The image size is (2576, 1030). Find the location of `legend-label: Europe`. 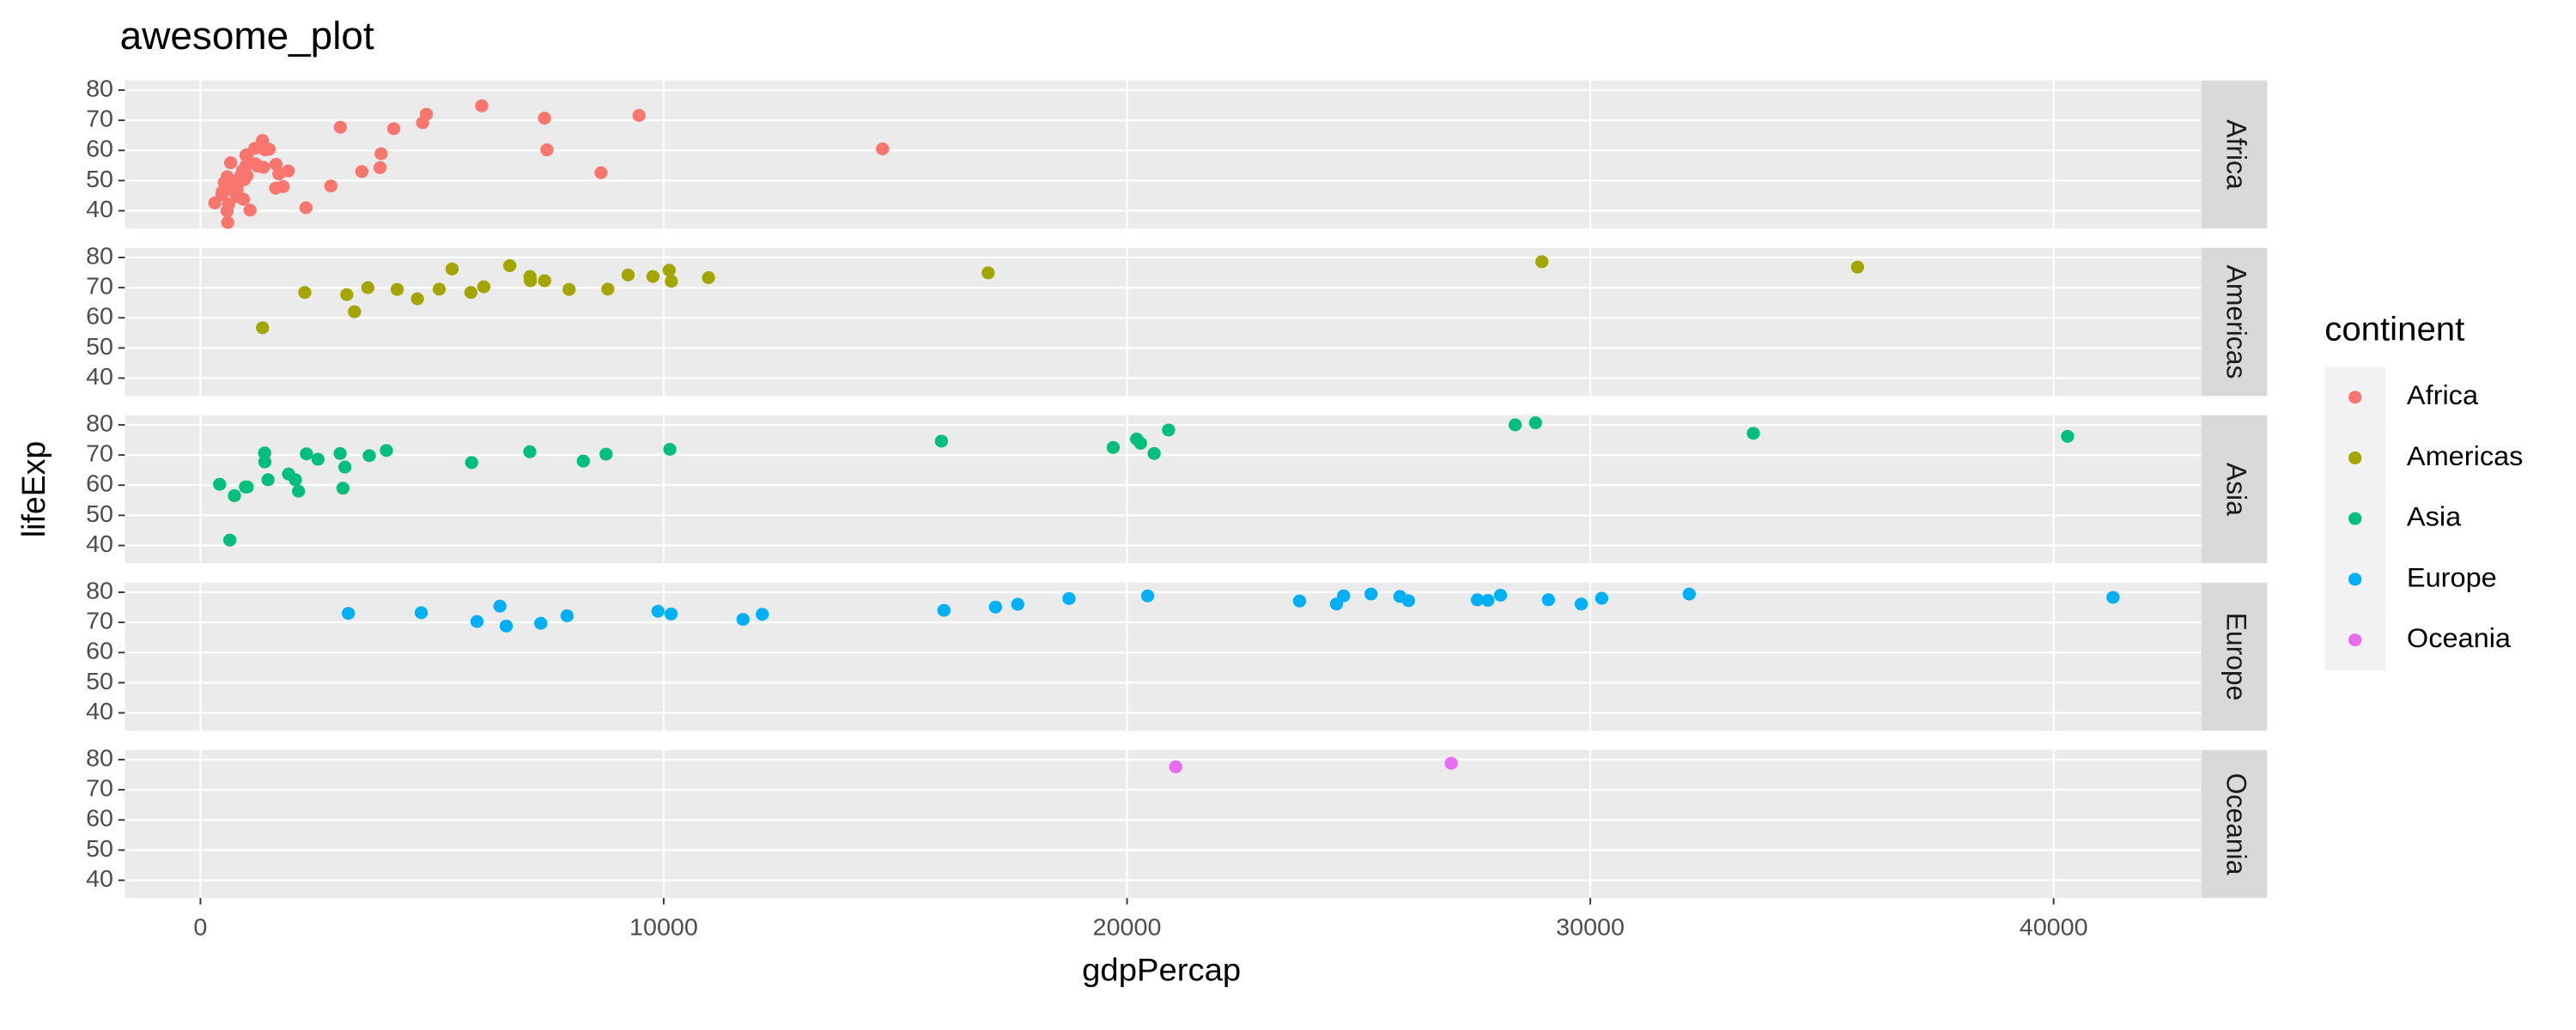

legend-label: Europe is located at coordinates (2452, 577).